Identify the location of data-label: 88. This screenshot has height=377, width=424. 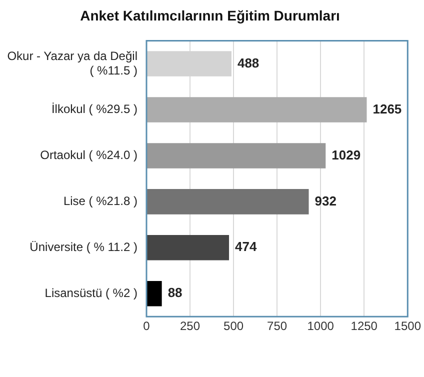
(175, 292).